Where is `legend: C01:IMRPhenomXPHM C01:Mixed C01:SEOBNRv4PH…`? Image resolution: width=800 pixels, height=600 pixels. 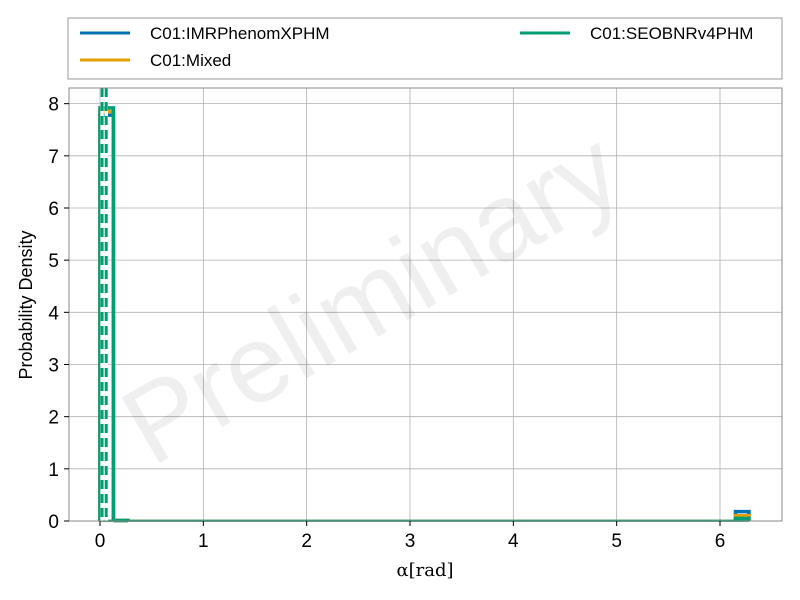 legend: C01:IMRPhenomXPHM C01:Mixed C01:SEOBNRv4PH… is located at coordinates (425, 48).